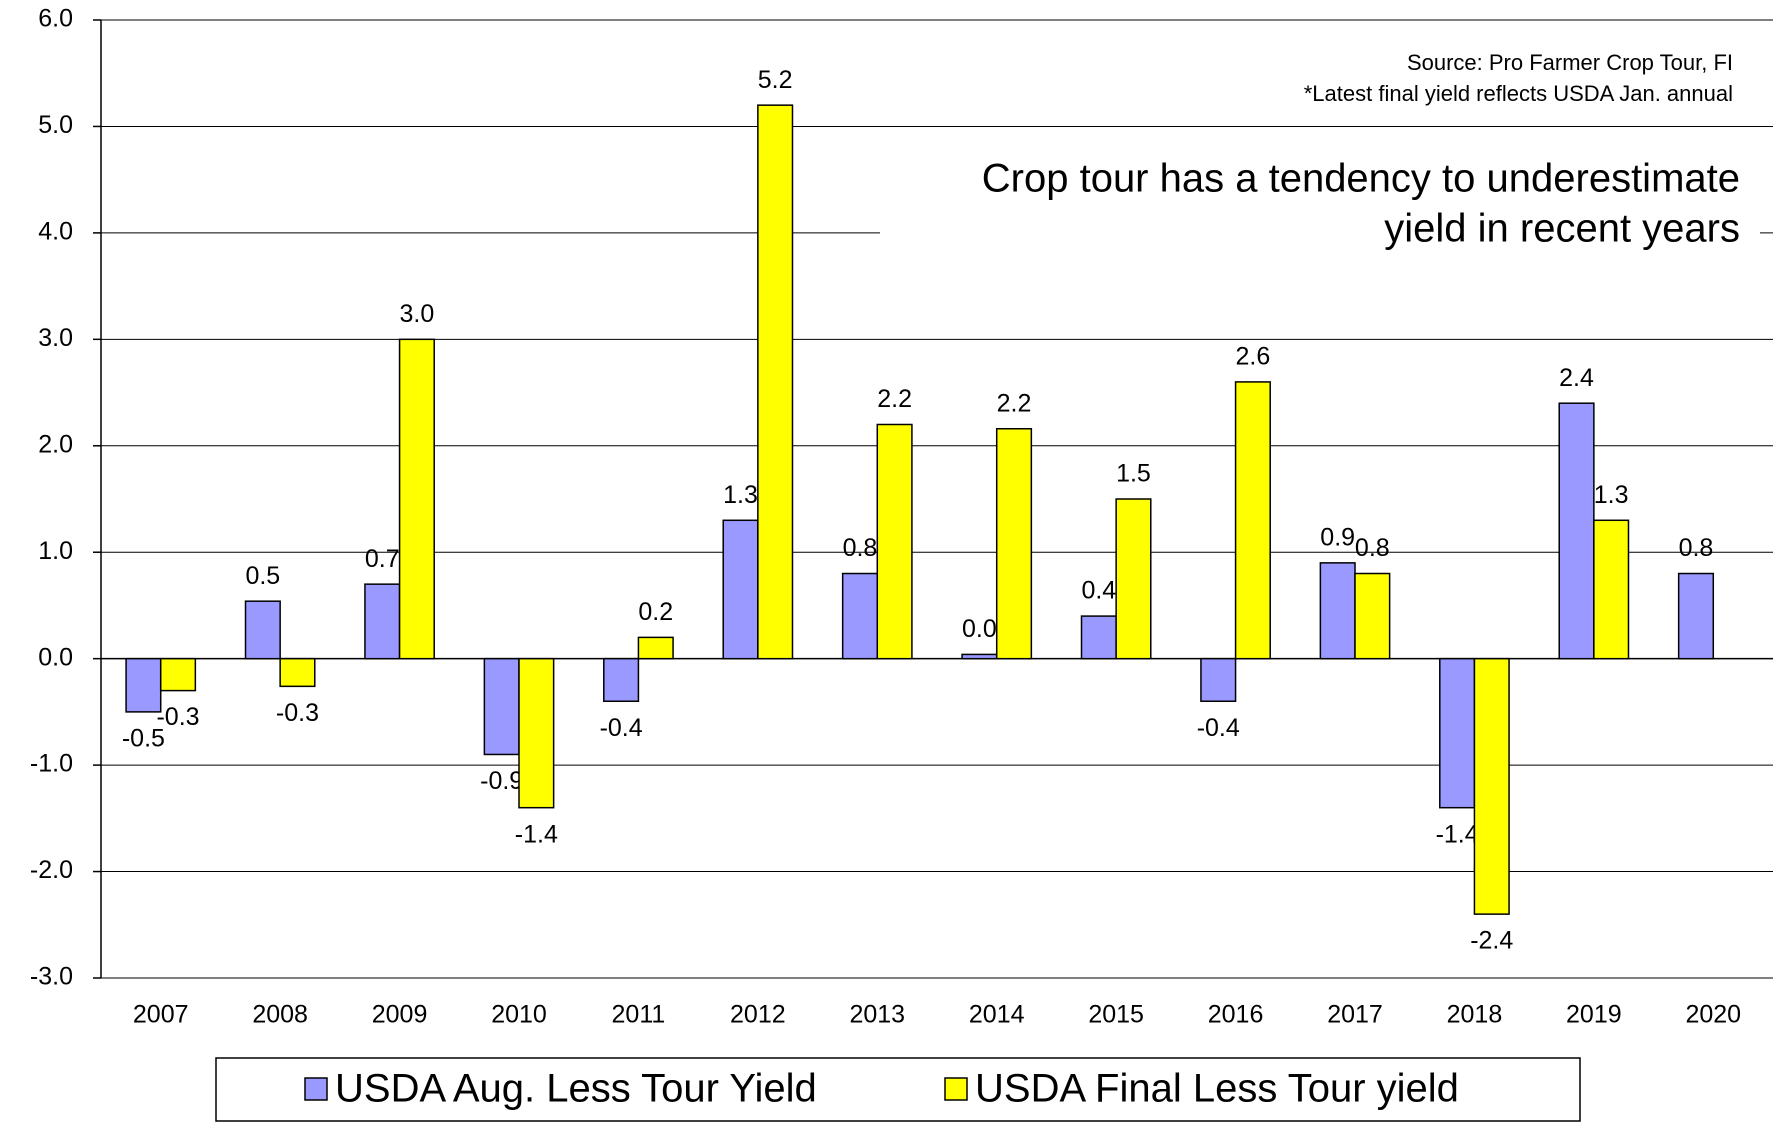  I want to click on x-tick-label: 2014, so click(997, 1015).